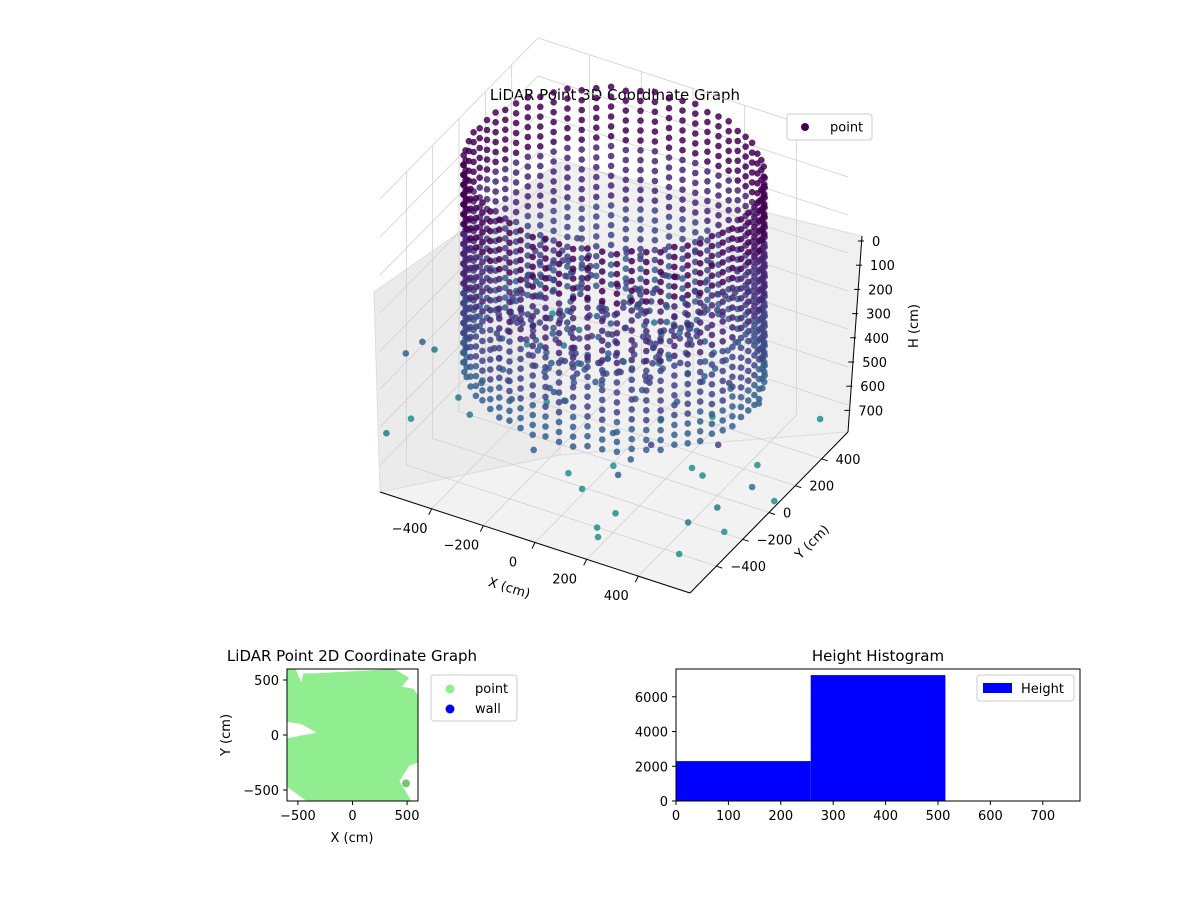 The width and height of the screenshot is (1200, 900). What do you see at coordinates (833, 816) in the screenshot?
I see `x-tick-label-histogram: 300` at bounding box center [833, 816].